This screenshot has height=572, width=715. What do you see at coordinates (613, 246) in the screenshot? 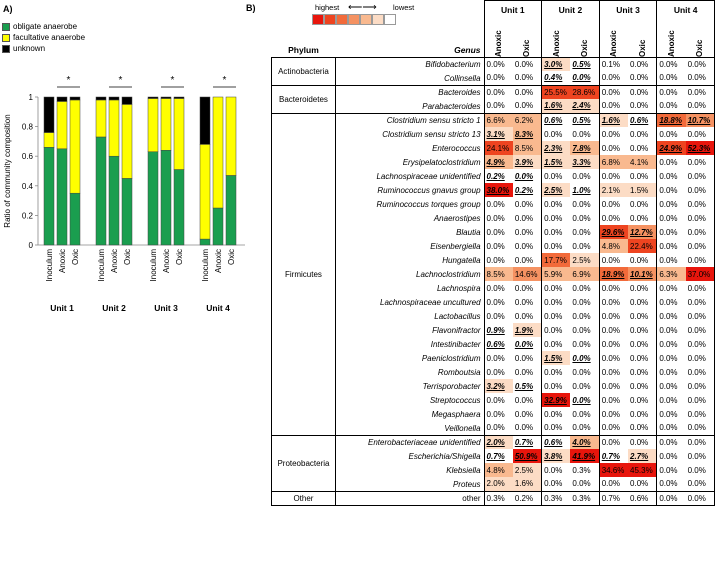
I see `value-cell: 4.8%` at bounding box center [613, 246].